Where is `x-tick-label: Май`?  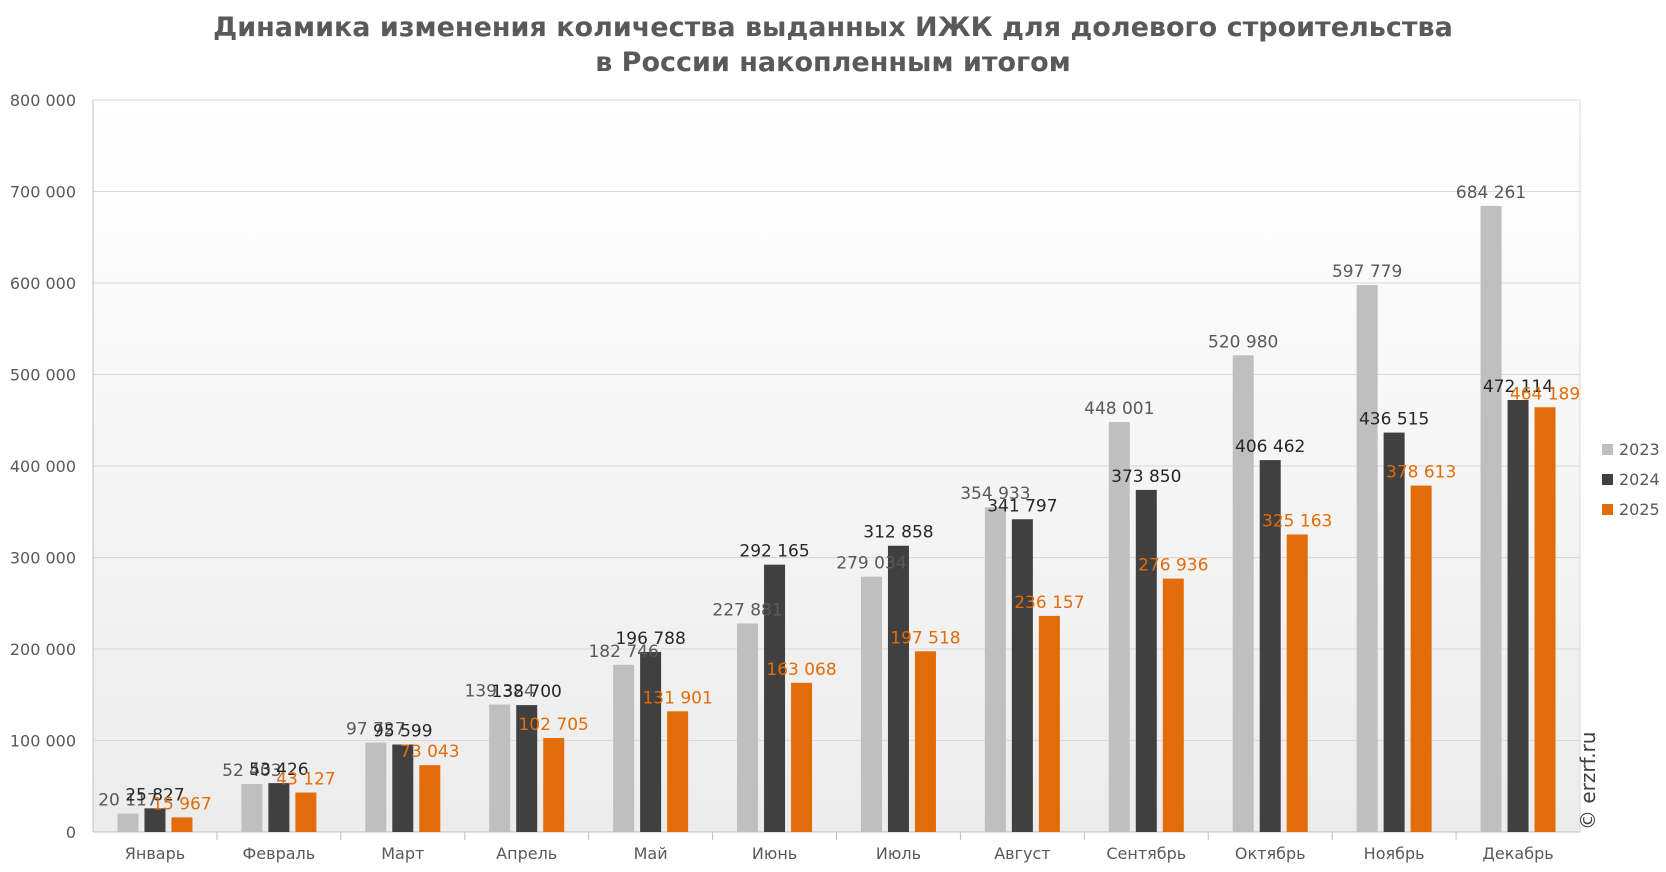
x-tick-label: Май is located at coordinates (651, 853).